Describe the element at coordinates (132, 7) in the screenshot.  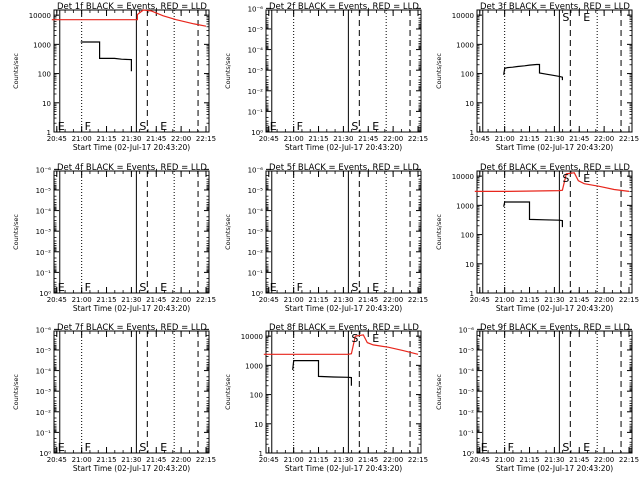
I see `panel-title: Det 1f BLACK = Events, RED = LLD` at that location.